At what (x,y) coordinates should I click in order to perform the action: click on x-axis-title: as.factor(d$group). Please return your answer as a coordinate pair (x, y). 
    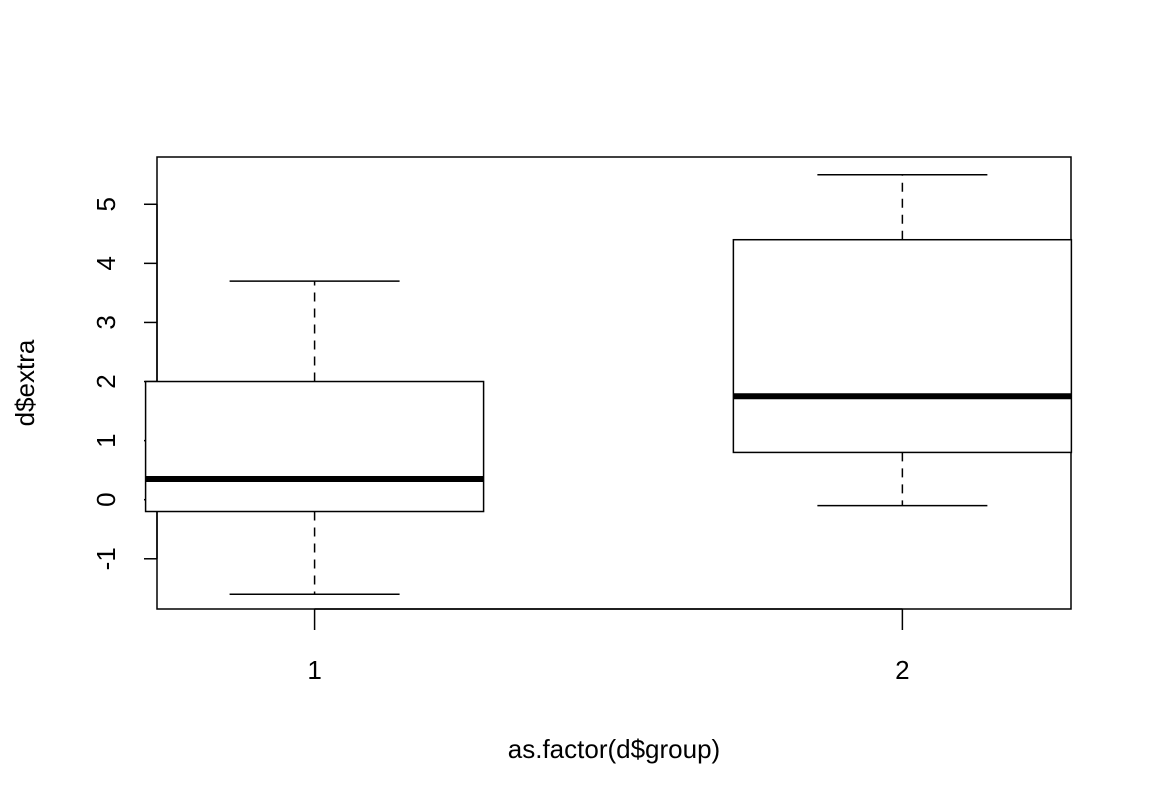
    Looking at the image, I should click on (614, 749).